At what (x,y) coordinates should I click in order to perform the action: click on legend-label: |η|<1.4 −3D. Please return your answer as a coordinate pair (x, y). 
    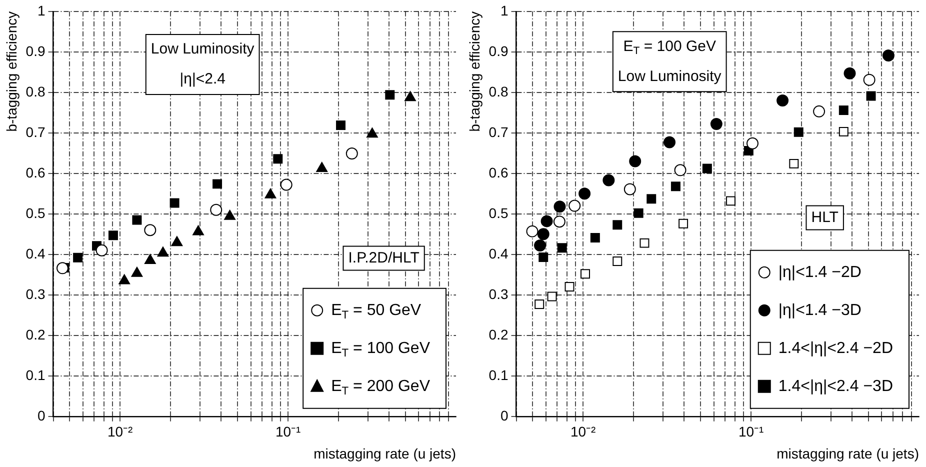
    Looking at the image, I should click on (820, 310).